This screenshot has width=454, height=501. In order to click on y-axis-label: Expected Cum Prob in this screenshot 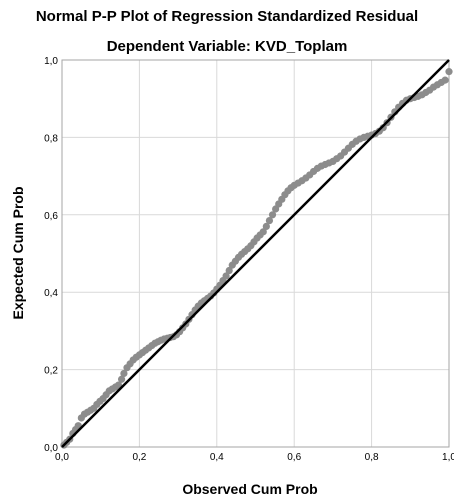, I will do `click(18, 252)`.